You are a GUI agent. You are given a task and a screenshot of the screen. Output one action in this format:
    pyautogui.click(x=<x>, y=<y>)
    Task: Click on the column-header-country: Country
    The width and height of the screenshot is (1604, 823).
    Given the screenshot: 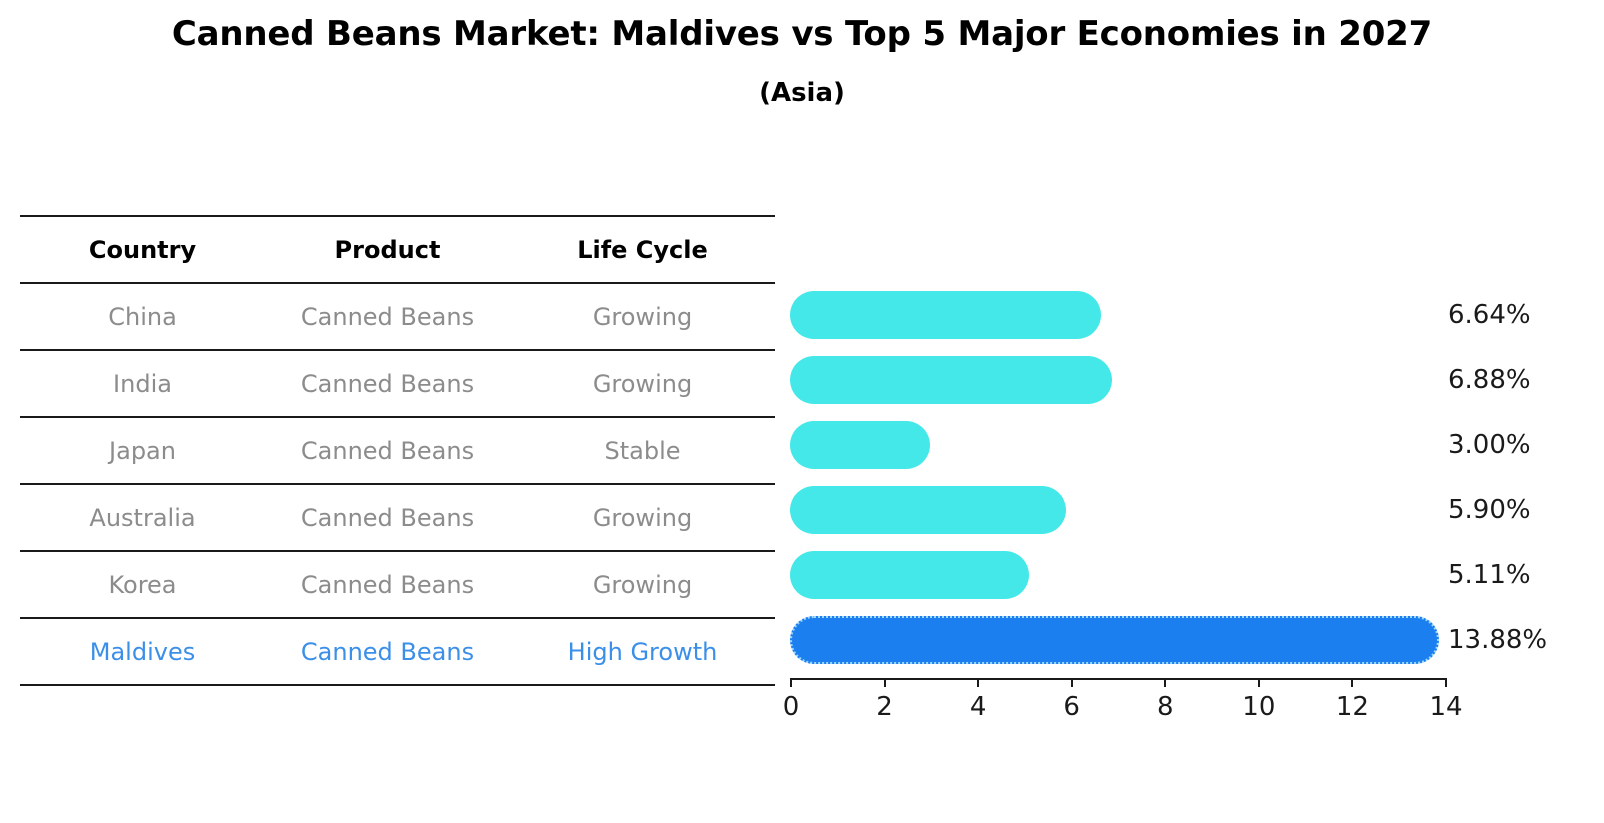 What is the action you would take?
    pyautogui.click(x=142, y=249)
    